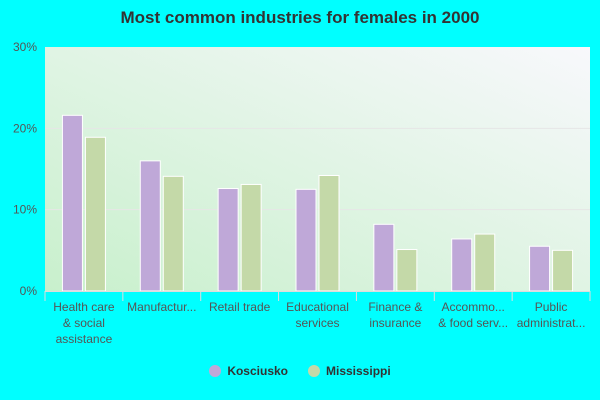  What do you see at coordinates (25, 47) in the screenshot?
I see `y-tick-label: 30%` at bounding box center [25, 47].